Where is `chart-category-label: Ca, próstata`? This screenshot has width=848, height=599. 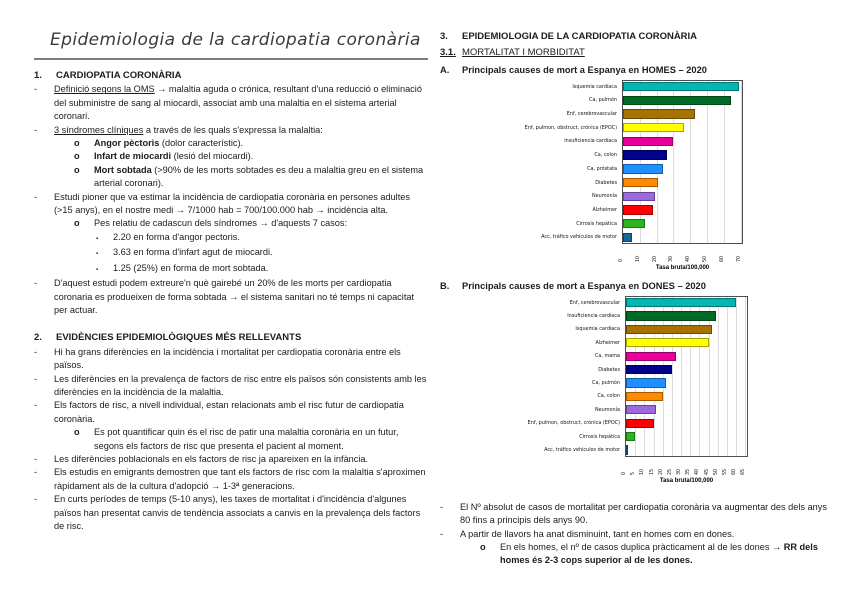
chart-category-label: Ca, próstata is located at coordinates (602, 168).